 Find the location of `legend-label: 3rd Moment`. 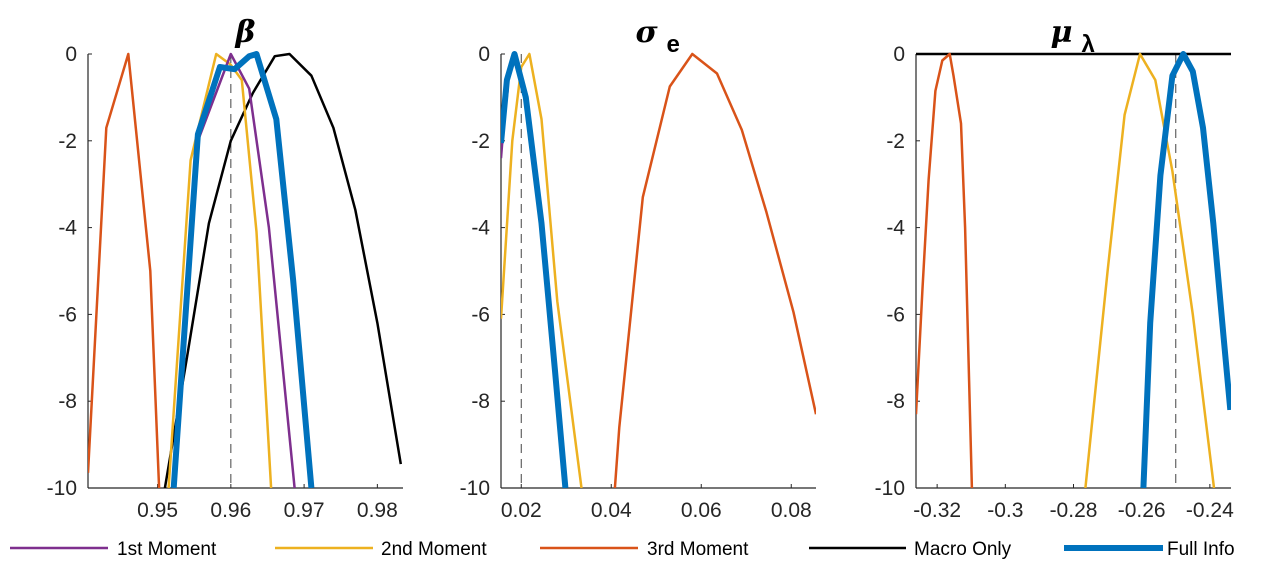

legend-label: 3rd Moment is located at coordinates (698, 549).